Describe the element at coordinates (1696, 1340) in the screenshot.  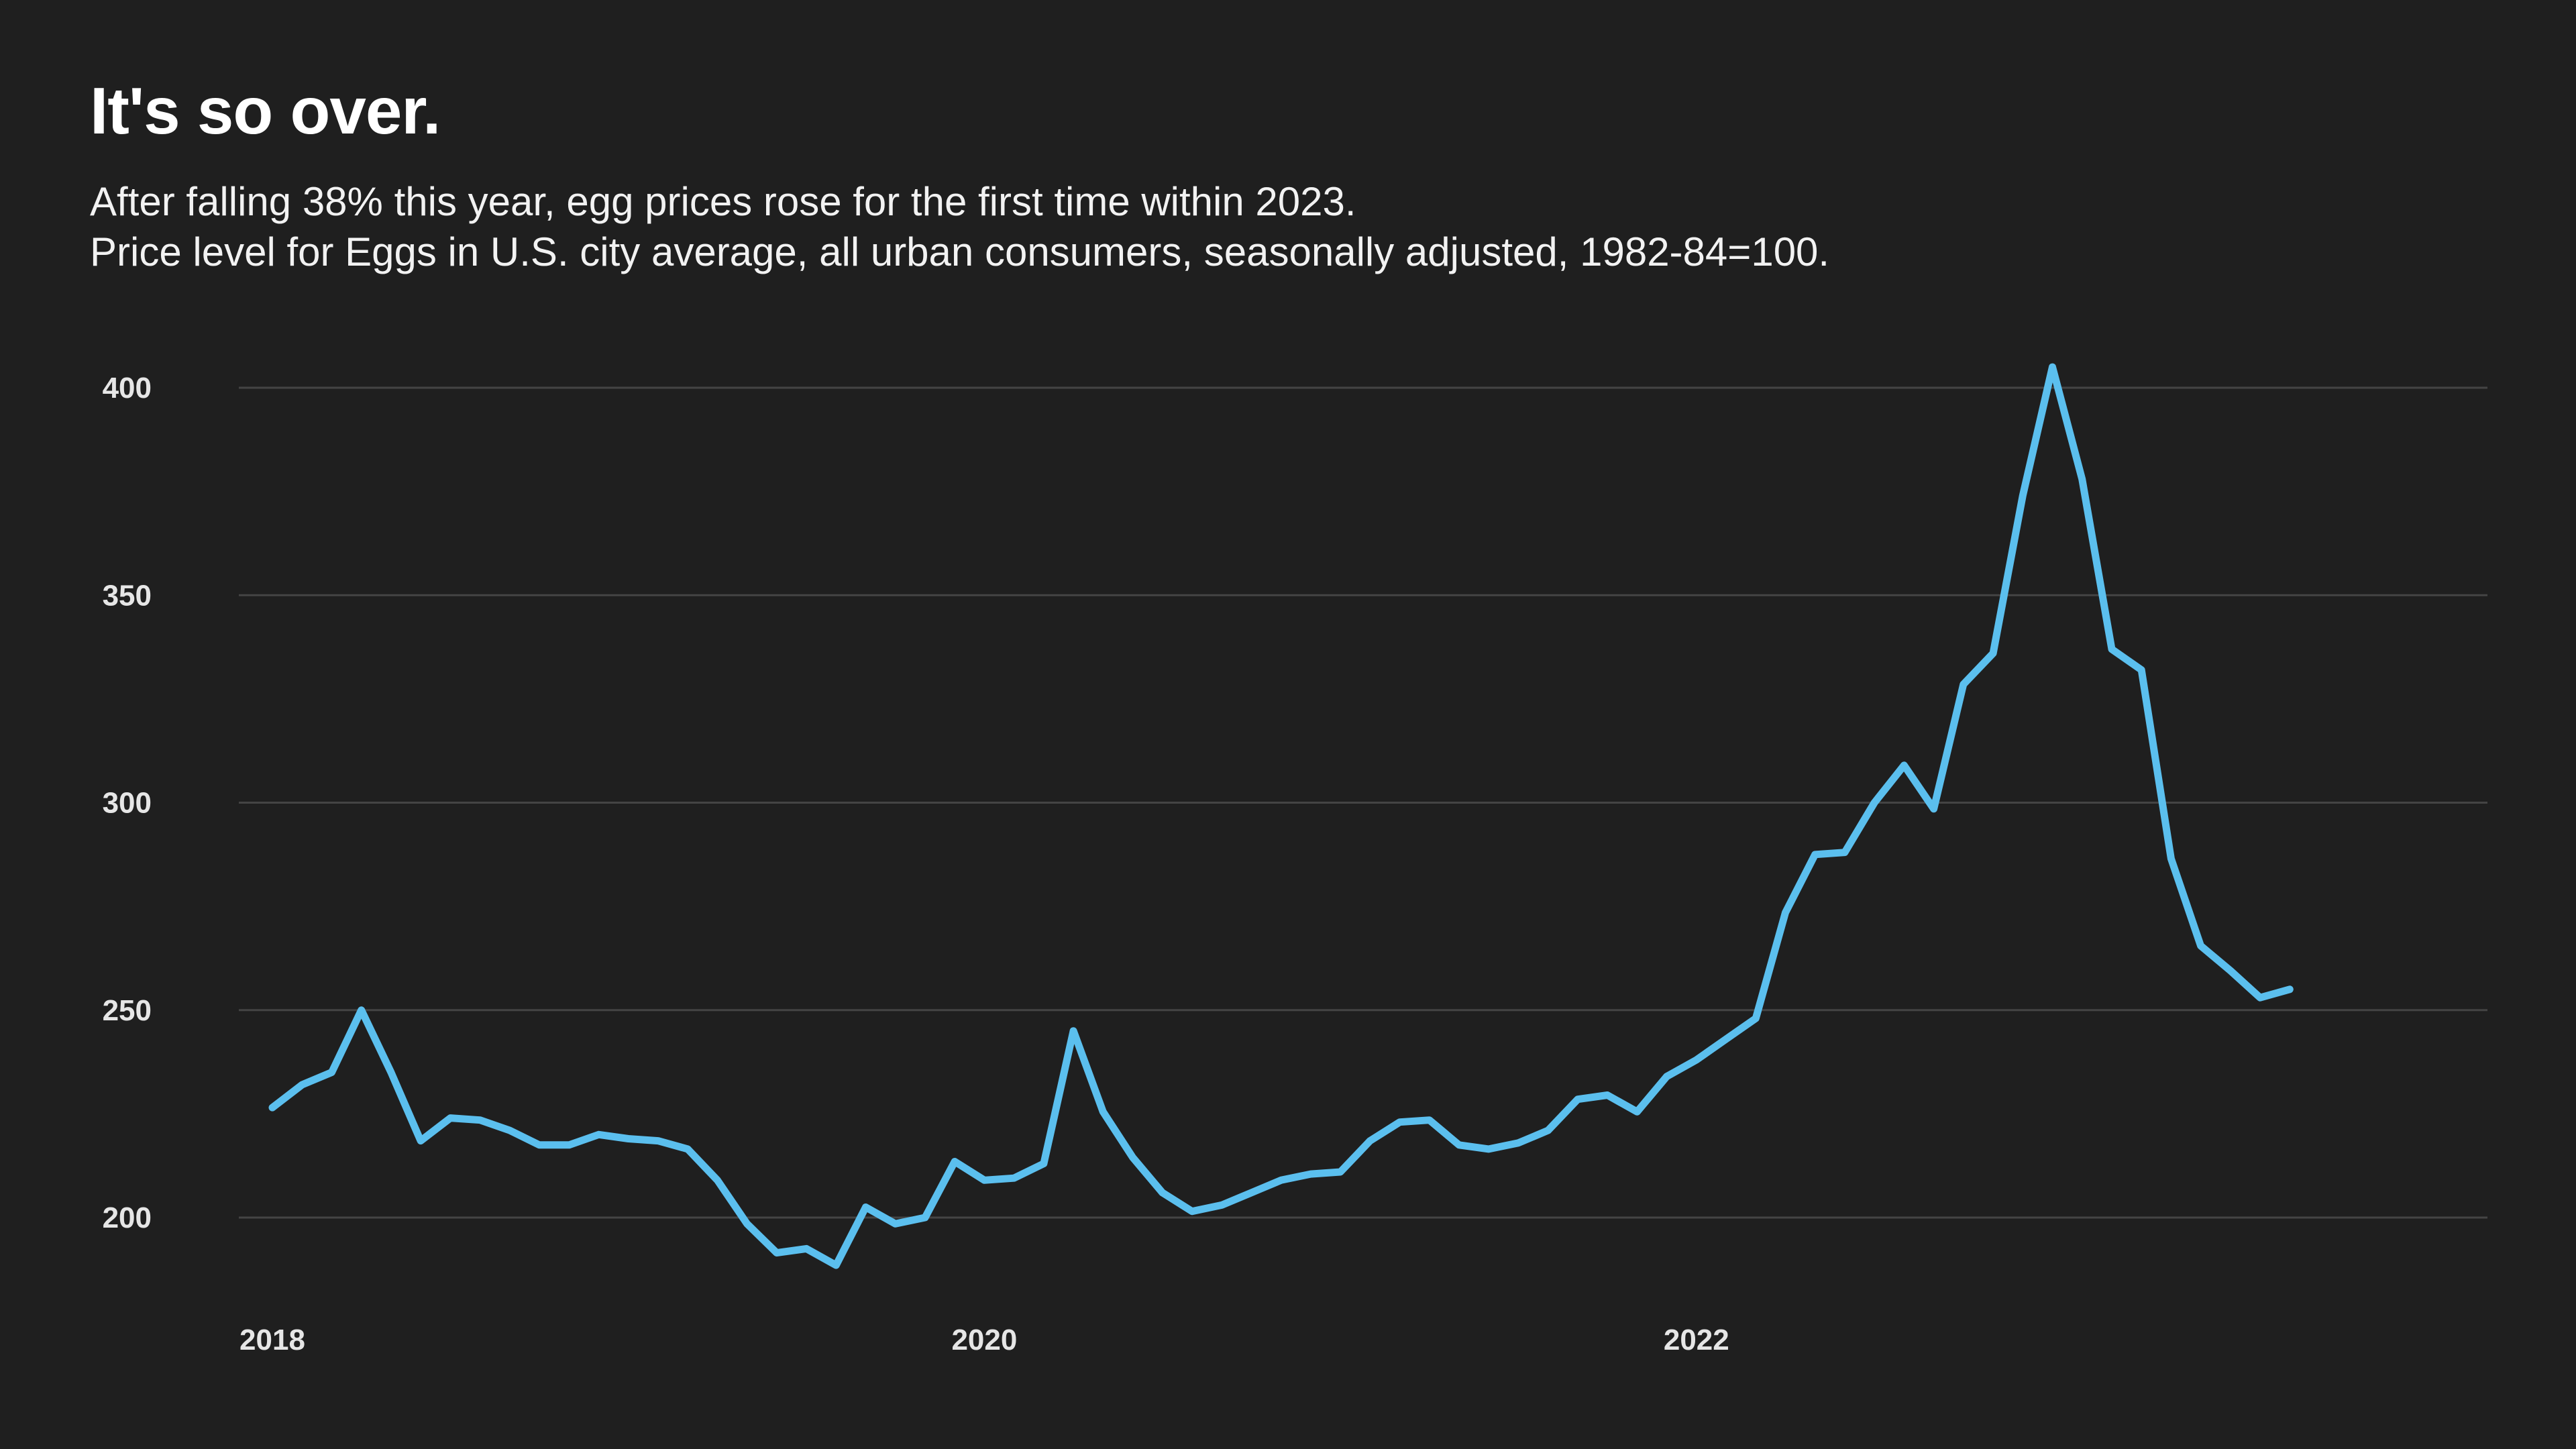
I see `x-tick-label-2022: 2022` at that location.